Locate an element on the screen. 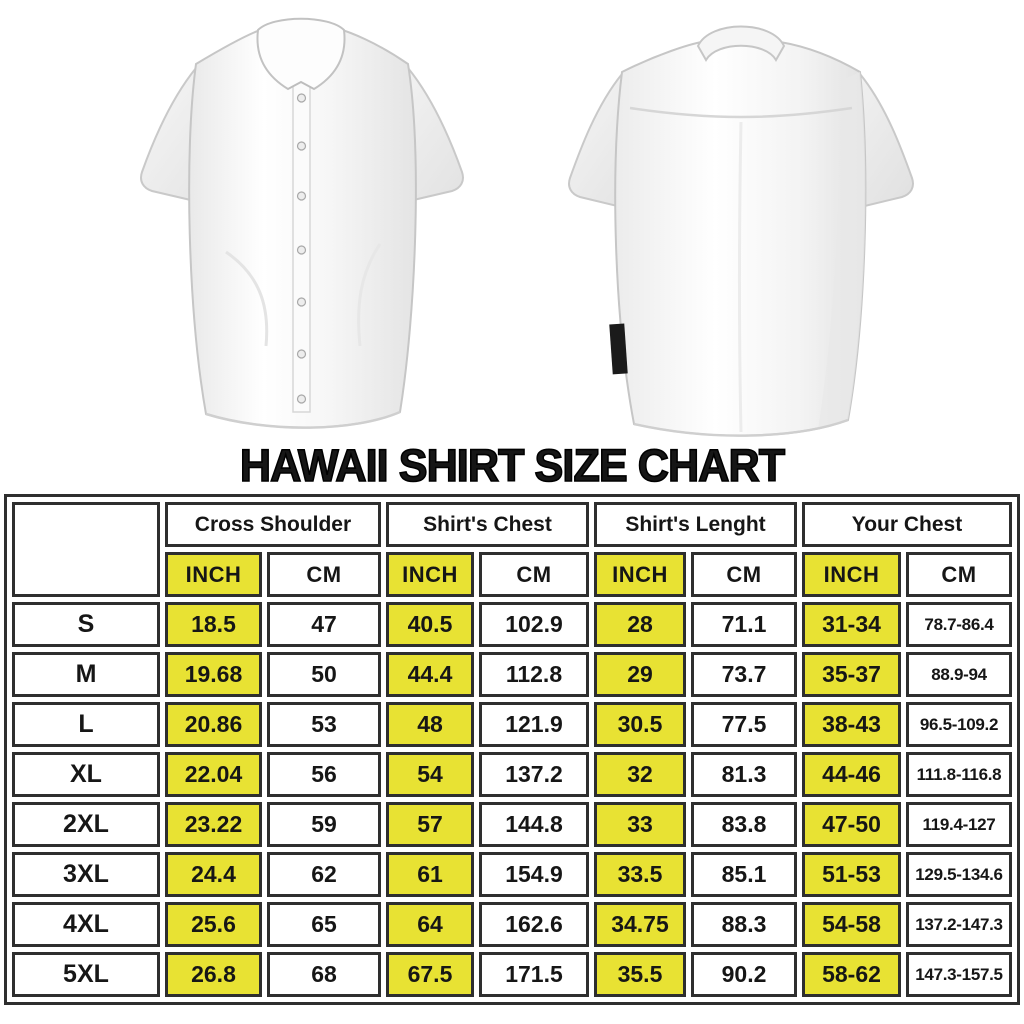  value-cell-inch: 35.5 is located at coordinates (639, 974).